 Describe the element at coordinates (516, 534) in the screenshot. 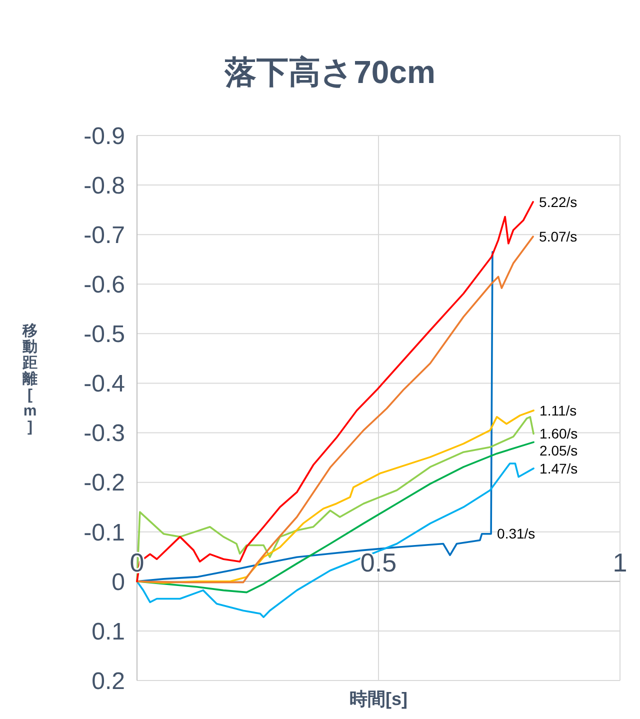

I see `annotation: 0.31/s` at that location.